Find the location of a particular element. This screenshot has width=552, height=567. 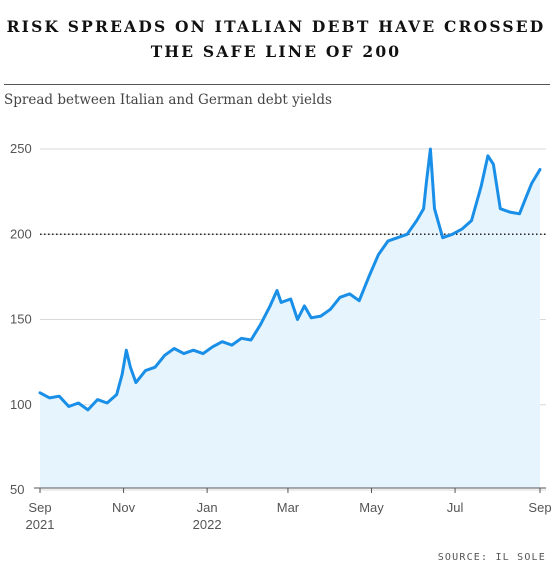

x-tick-sublabel-2: 2022 is located at coordinates (207, 524).